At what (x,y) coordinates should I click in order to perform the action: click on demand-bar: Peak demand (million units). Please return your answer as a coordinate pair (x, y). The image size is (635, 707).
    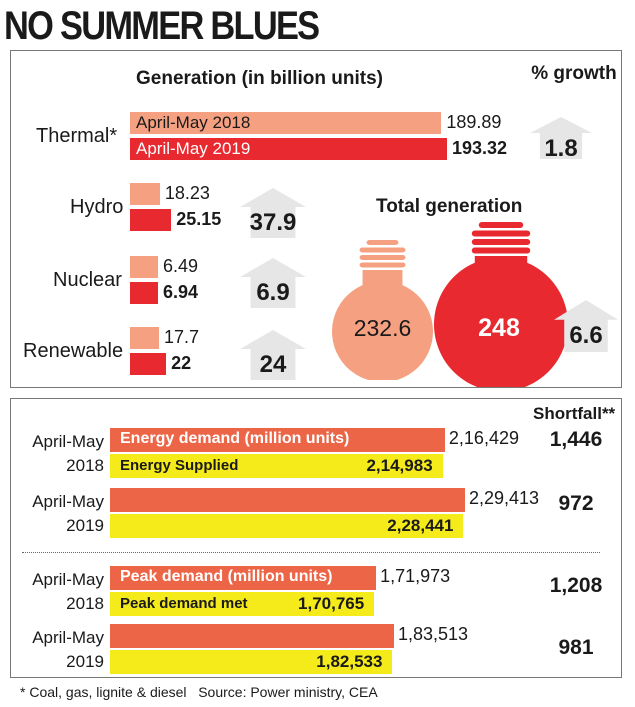
    Looking at the image, I should click on (243, 578).